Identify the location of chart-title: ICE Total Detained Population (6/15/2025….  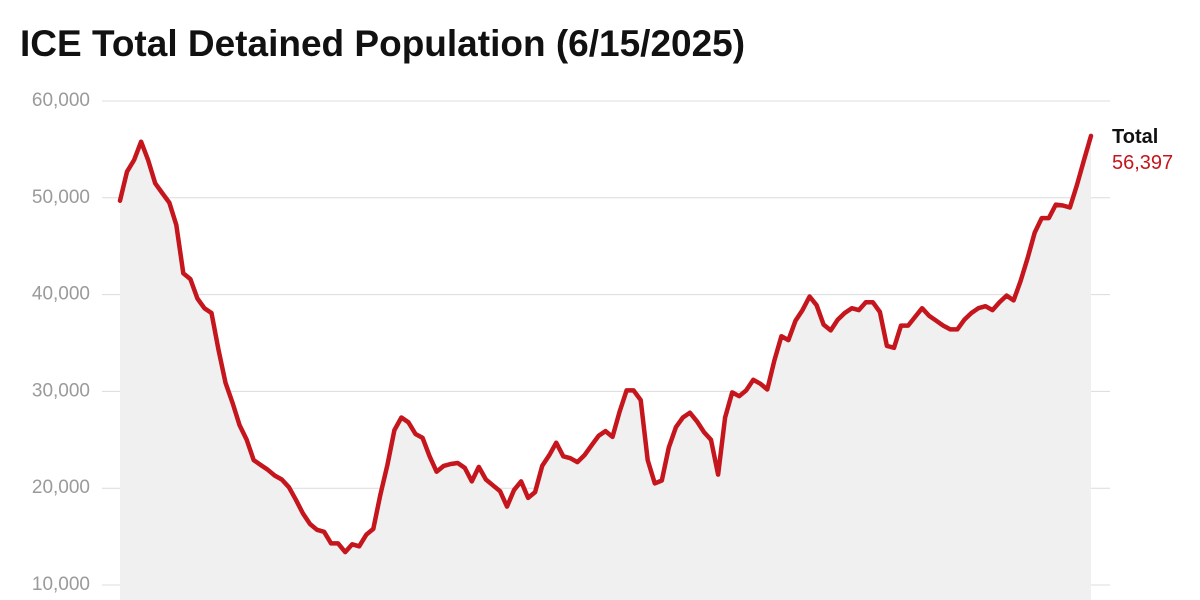
(382, 43).